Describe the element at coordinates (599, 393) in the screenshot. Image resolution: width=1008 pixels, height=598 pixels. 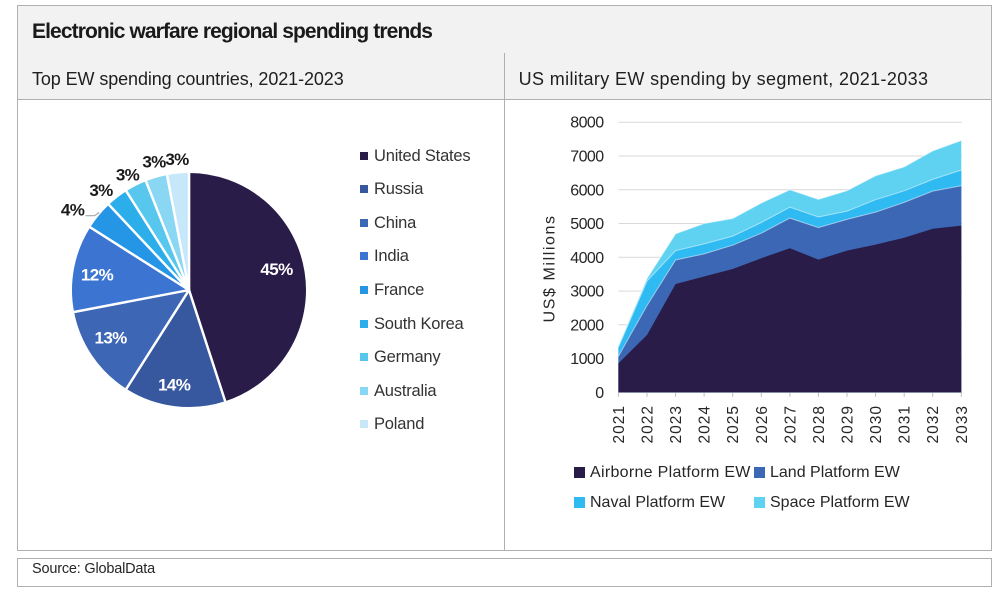
I see `svg-text: 0` at that location.